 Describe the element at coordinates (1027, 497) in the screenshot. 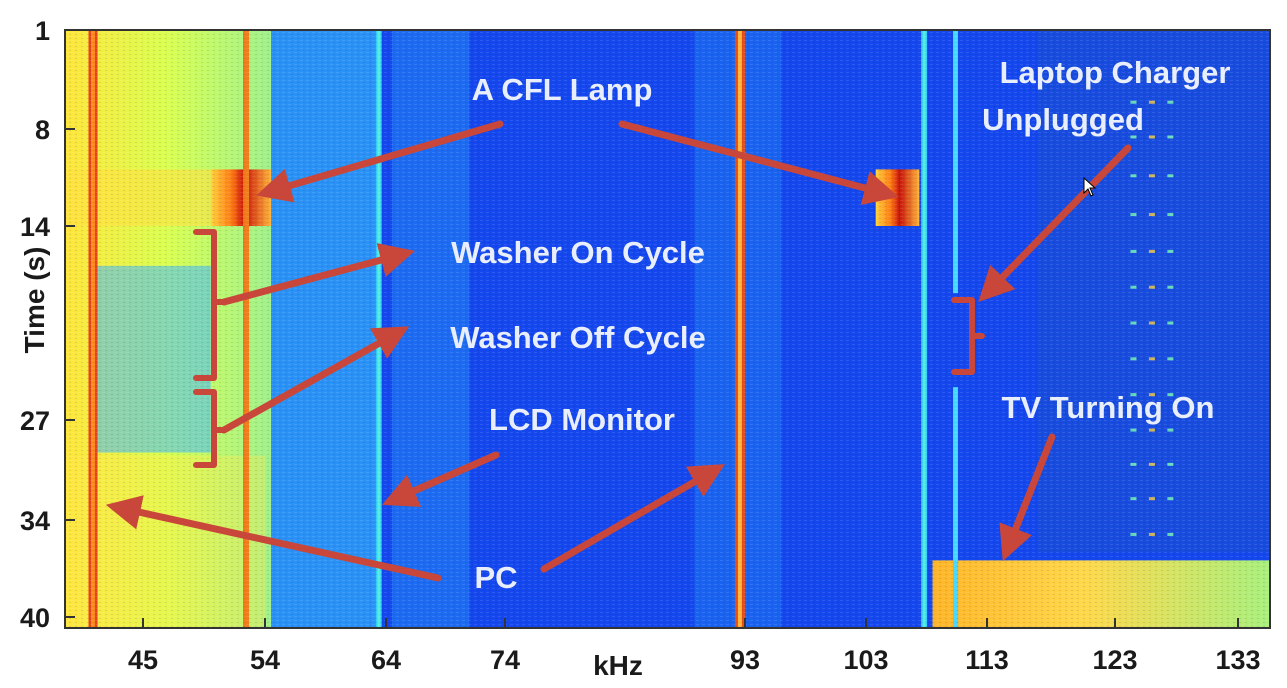

I see `arrow-tv` at that location.